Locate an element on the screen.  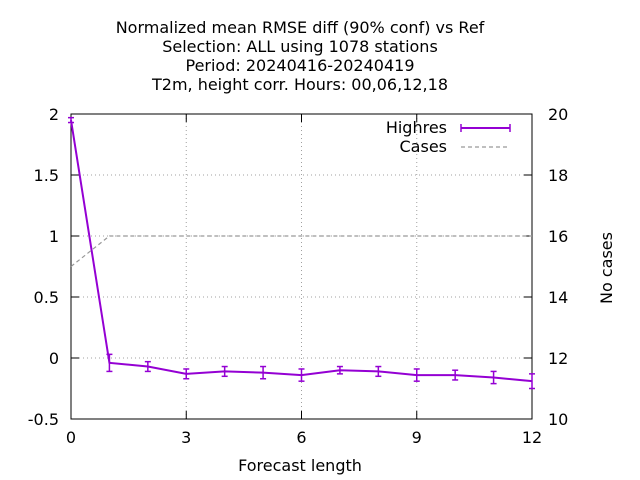
legend-label: Cases is located at coordinates (424, 146).